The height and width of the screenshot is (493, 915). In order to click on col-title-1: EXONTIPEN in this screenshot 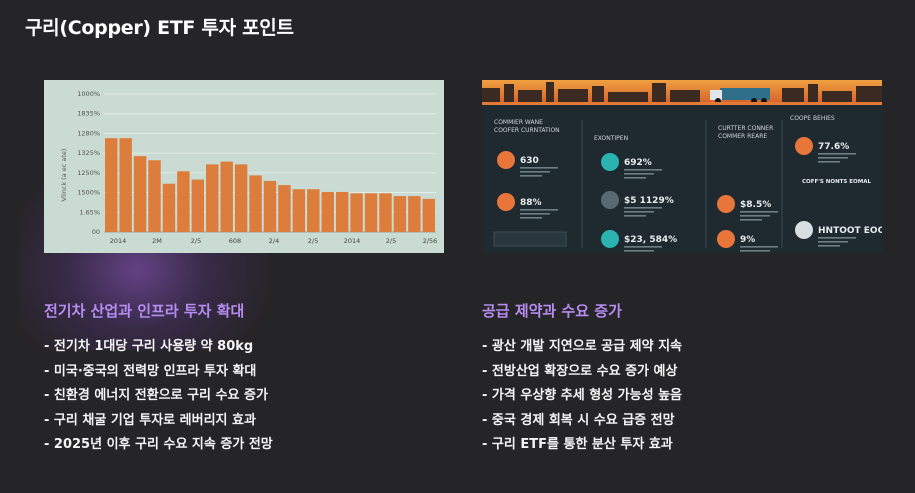, I will do `click(611, 138)`.